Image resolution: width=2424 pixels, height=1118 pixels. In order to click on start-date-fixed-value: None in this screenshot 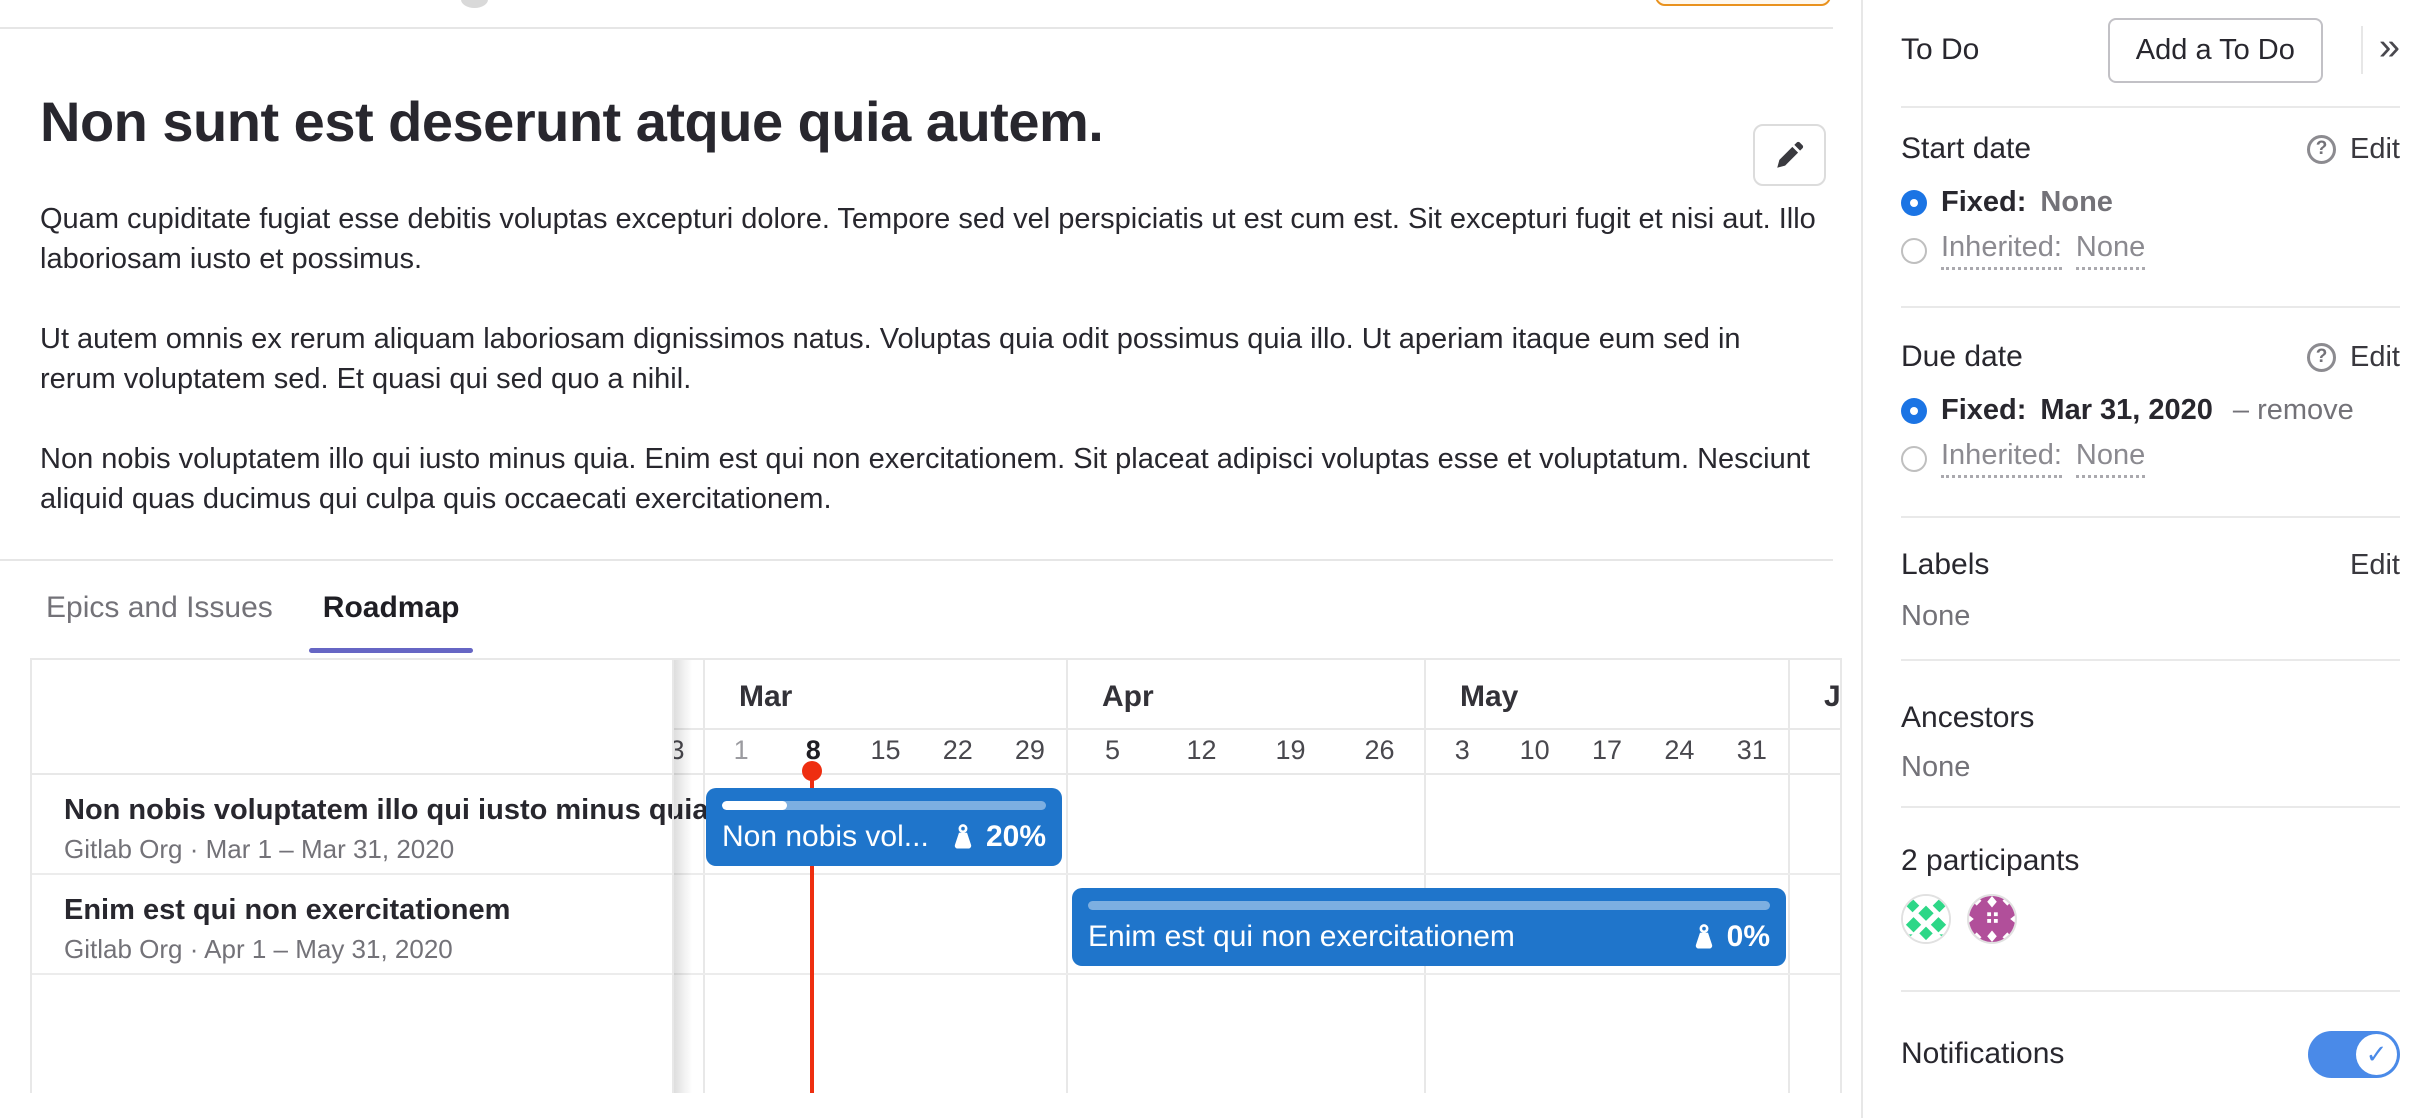, I will do `click(2076, 202)`.